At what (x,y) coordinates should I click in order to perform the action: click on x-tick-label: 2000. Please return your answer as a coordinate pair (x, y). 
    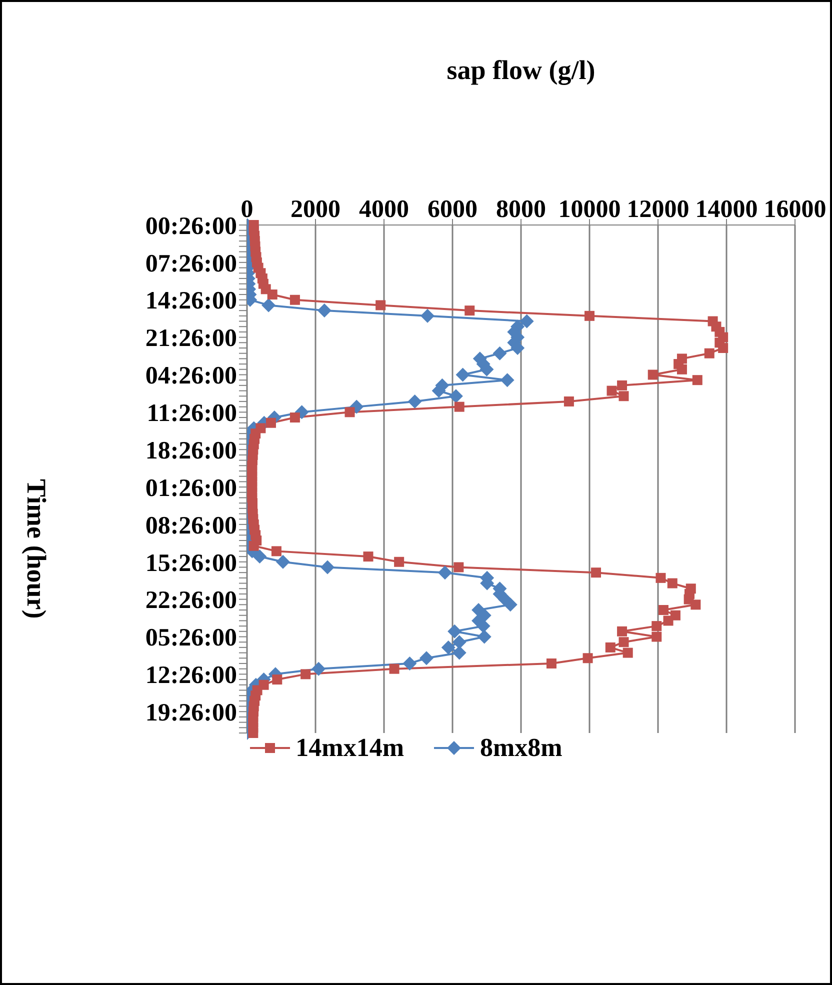
    Looking at the image, I should click on (315, 209).